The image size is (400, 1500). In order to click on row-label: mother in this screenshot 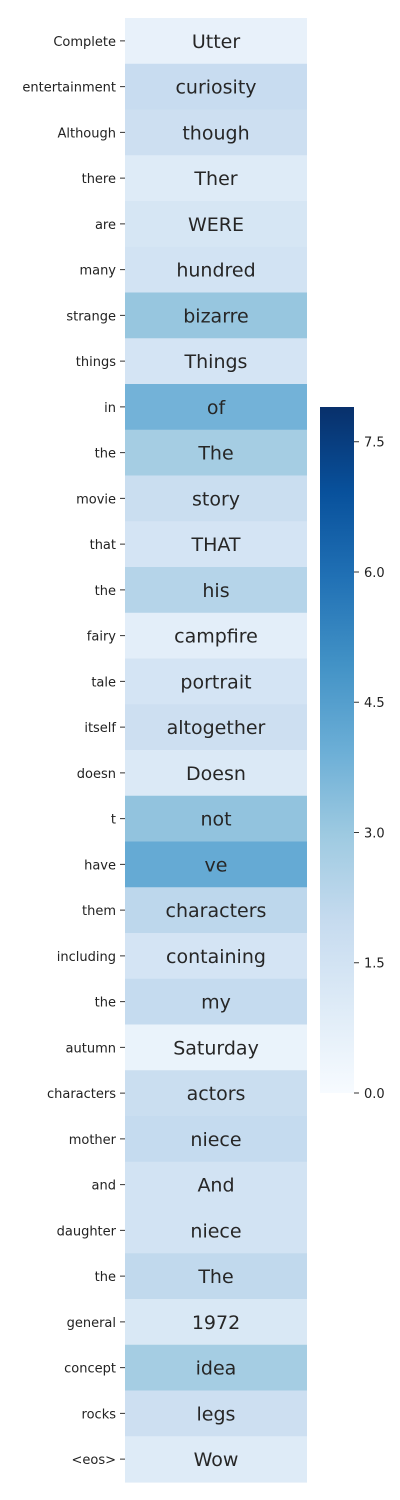, I will do `click(93, 1140)`.